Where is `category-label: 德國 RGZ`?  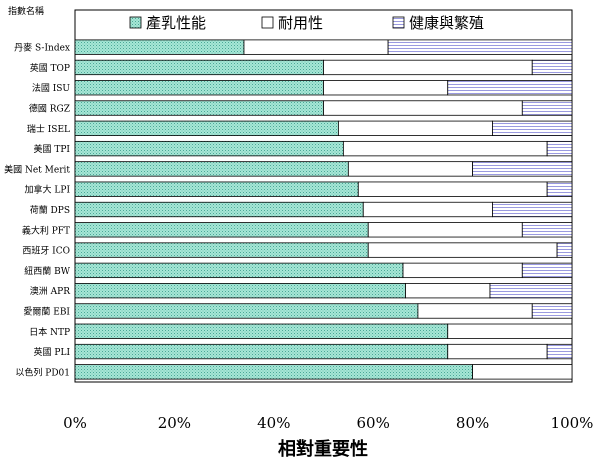 category-label: 德國 RGZ is located at coordinates (49, 109).